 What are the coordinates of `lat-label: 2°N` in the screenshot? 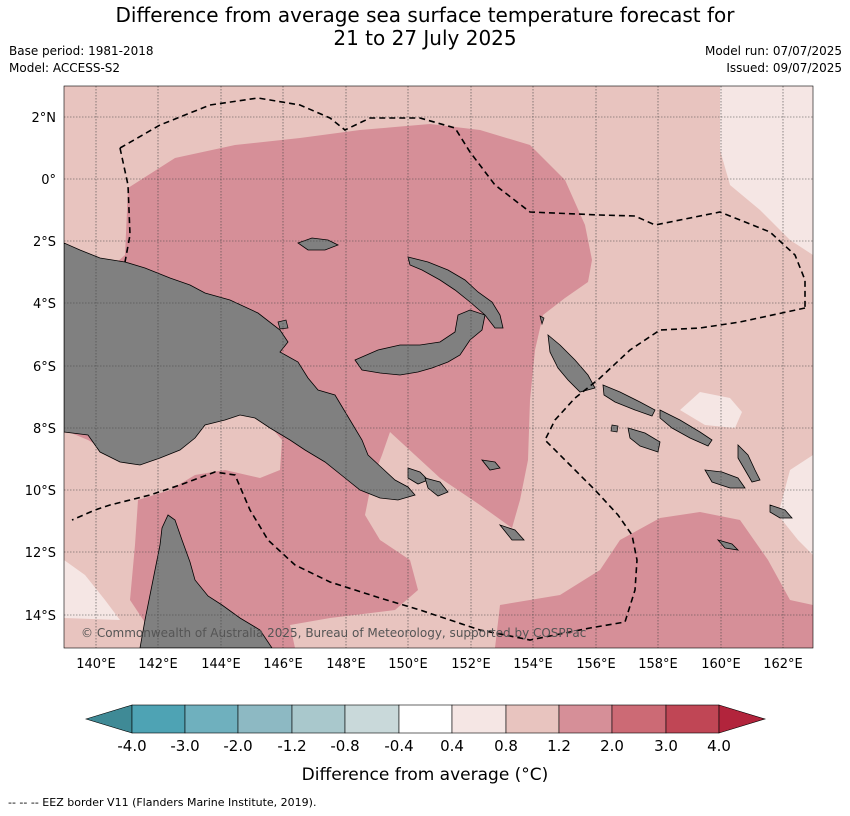 It's located at (44, 118).